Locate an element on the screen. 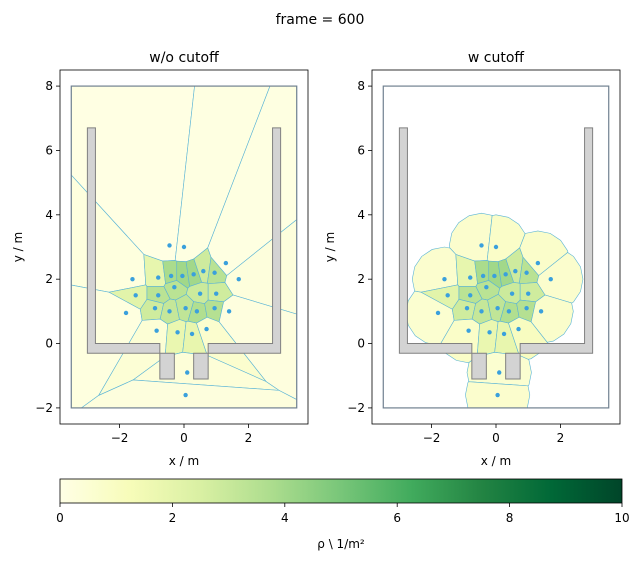 The height and width of the screenshot is (569, 641). colorbar-gradient is located at coordinates (341, 491).